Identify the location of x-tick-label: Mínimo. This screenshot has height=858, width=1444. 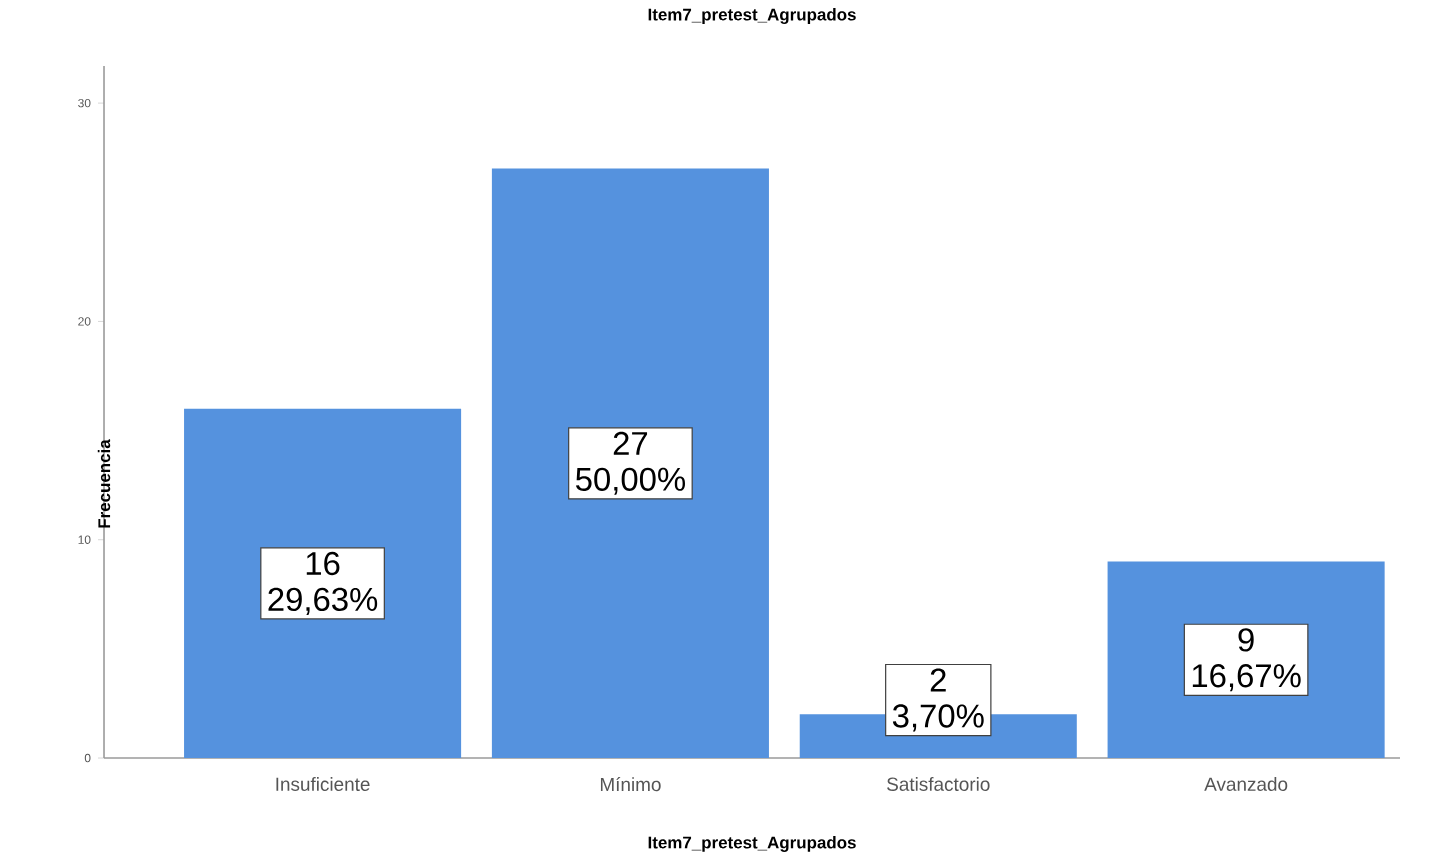
(630, 784).